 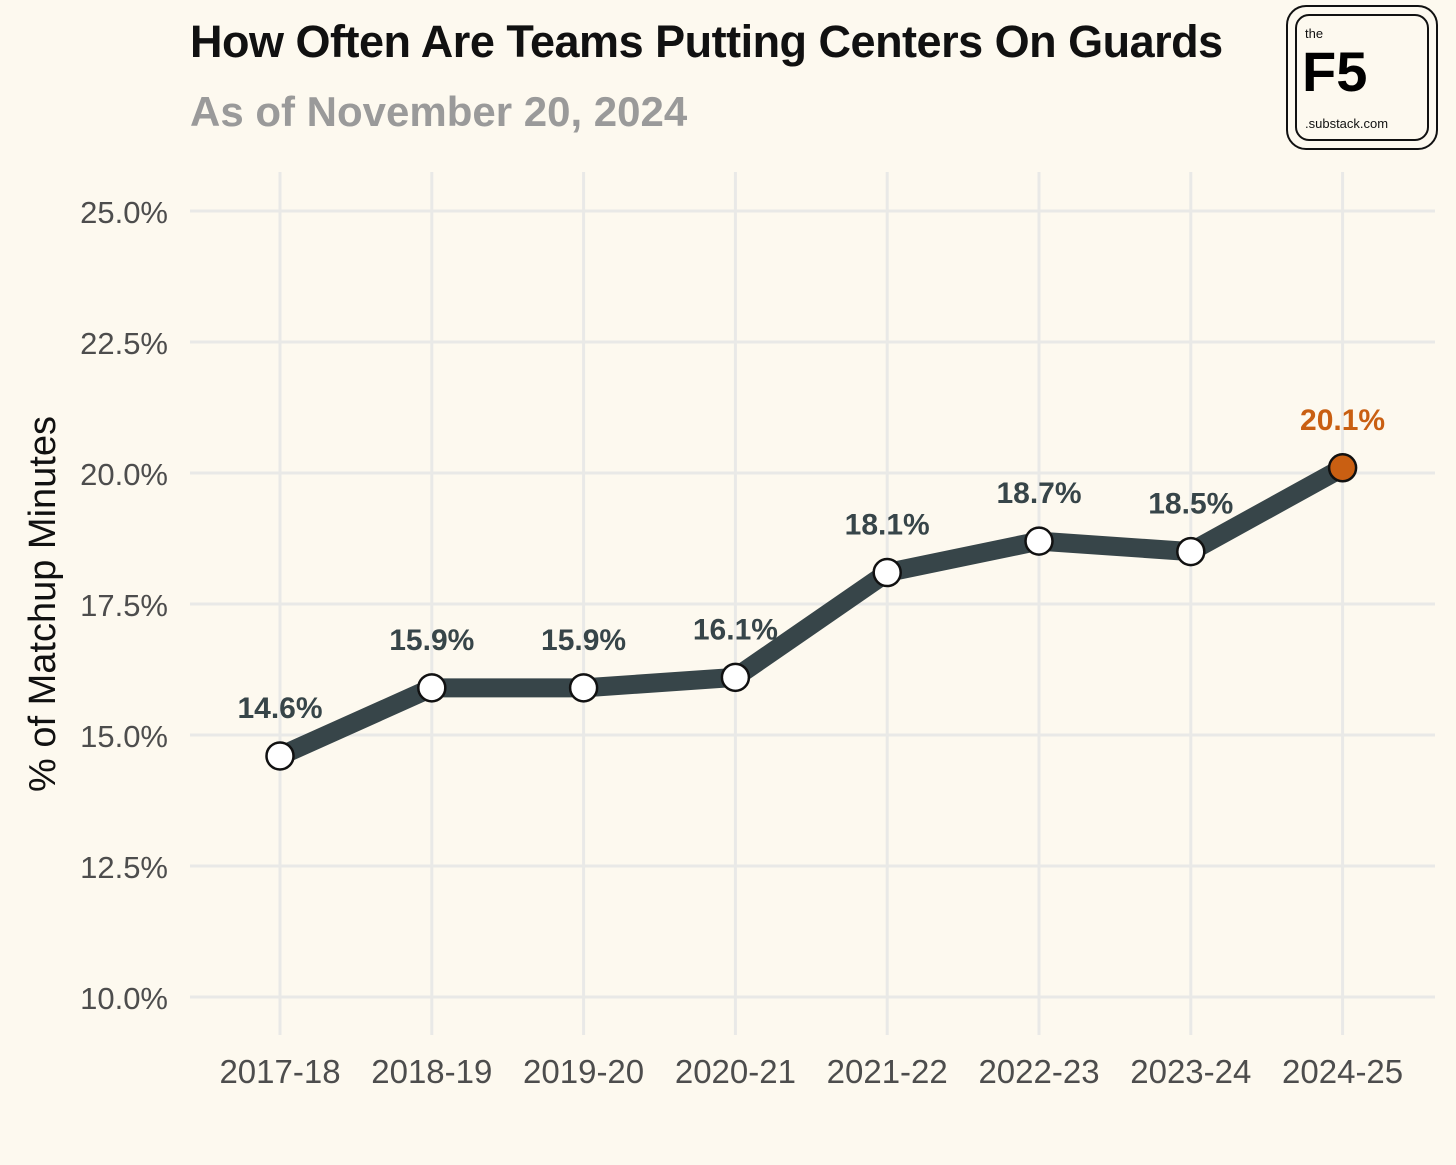 What do you see at coordinates (1335, 71) in the screenshot?
I see `logo-main-text: F5` at bounding box center [1335, 71].